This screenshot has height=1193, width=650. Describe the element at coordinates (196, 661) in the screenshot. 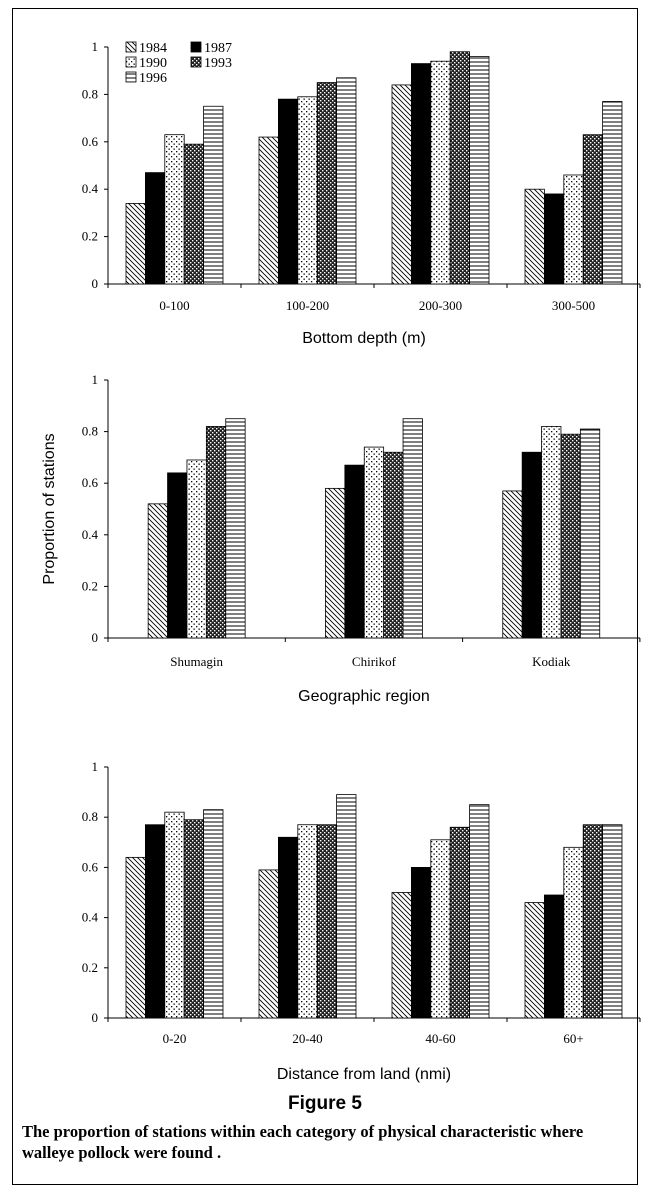

I see `category-label: Shumagin` at that location.